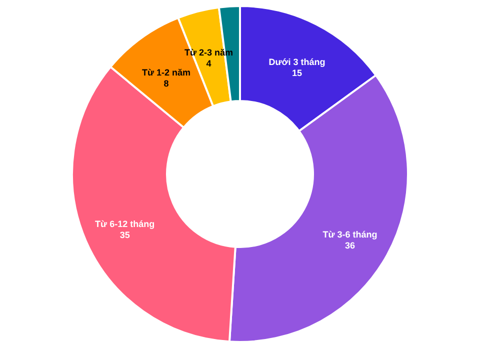 This screenshot has height=348, width=480. What do you see at coordinates (297, 62) in the screenshot?
I see `slice-label: Dưới 3 tháng` at bounding box center [297, 62].